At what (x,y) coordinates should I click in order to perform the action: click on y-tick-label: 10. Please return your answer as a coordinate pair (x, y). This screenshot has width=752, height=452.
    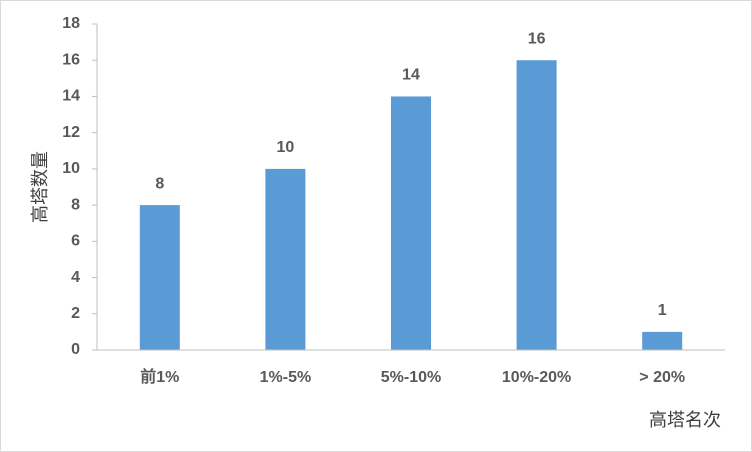
    Looking at the image, I should click on (71, 168).